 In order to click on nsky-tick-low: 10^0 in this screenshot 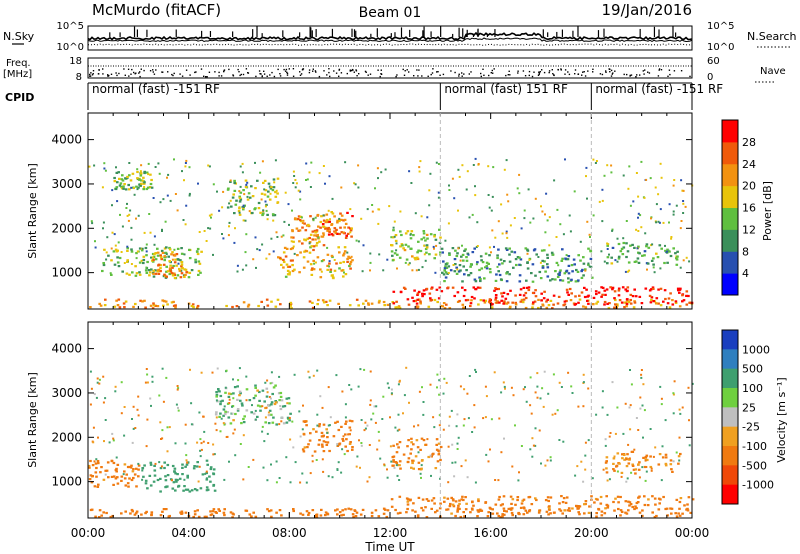, I will do `click(70, 47)`.